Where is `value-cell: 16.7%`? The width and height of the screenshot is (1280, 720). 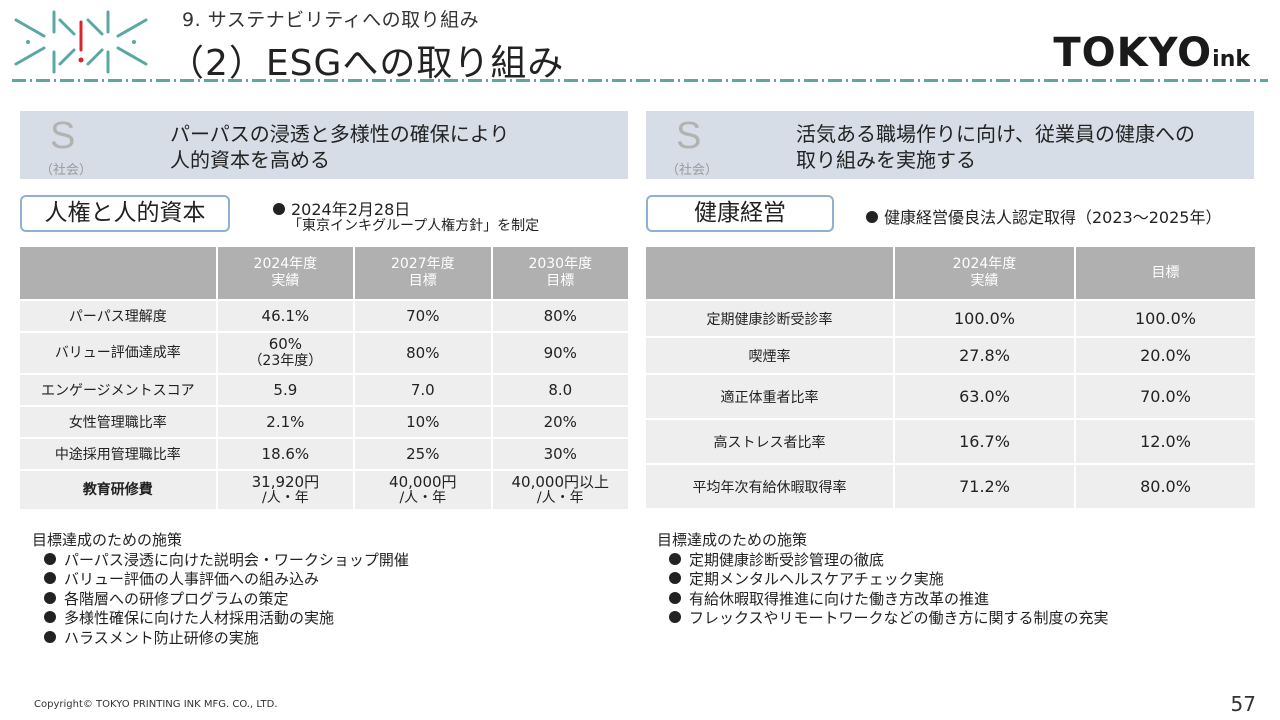
value-cell: 16.7% is located at coordinates (984, 441).